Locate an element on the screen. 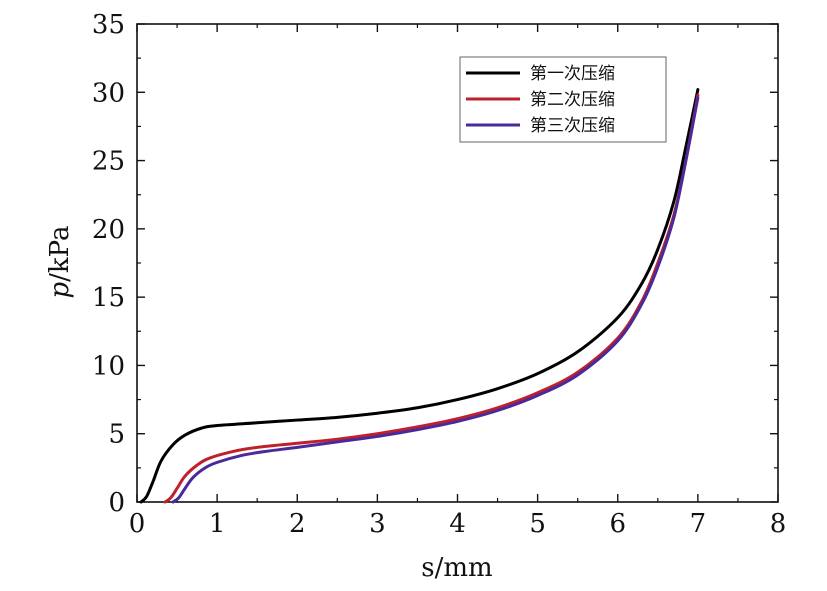 This screenshot has height=591, width=827. y-tick-label: 25 is located at coordinates (108, 162).